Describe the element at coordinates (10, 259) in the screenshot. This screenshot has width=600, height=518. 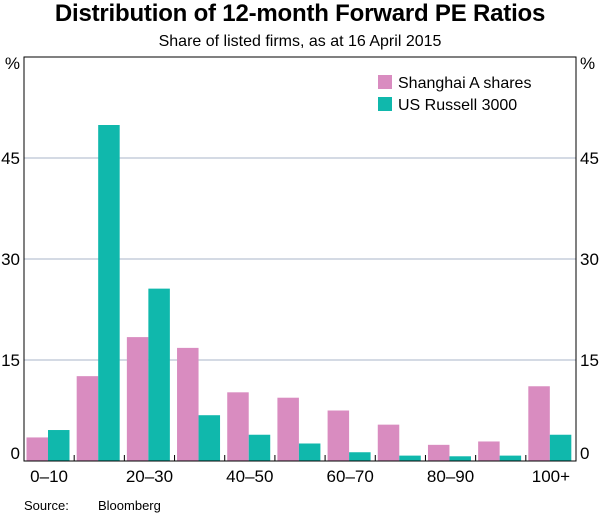
I see `y-tick-label-left: 30` at that location.